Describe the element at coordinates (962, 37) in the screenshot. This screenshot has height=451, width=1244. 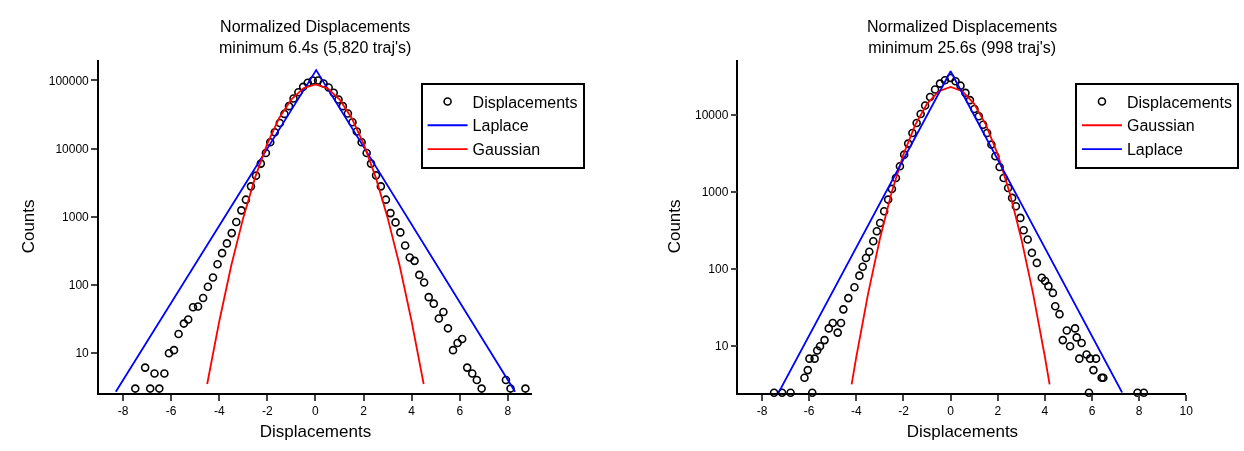
I see `chart-title: Normalized Displacements minimum 25.6s (998 traj's)` at that location.